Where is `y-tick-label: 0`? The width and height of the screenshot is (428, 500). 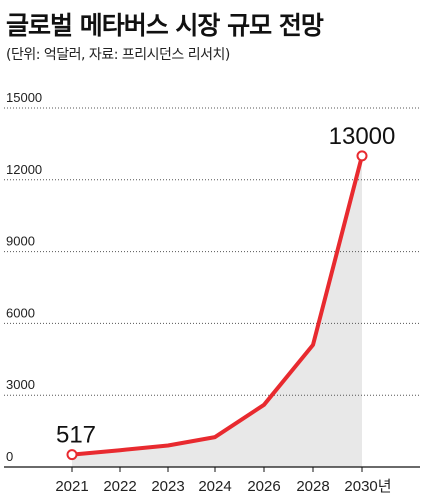
y-tick-label: 0 is located at coordinates (9, 456).